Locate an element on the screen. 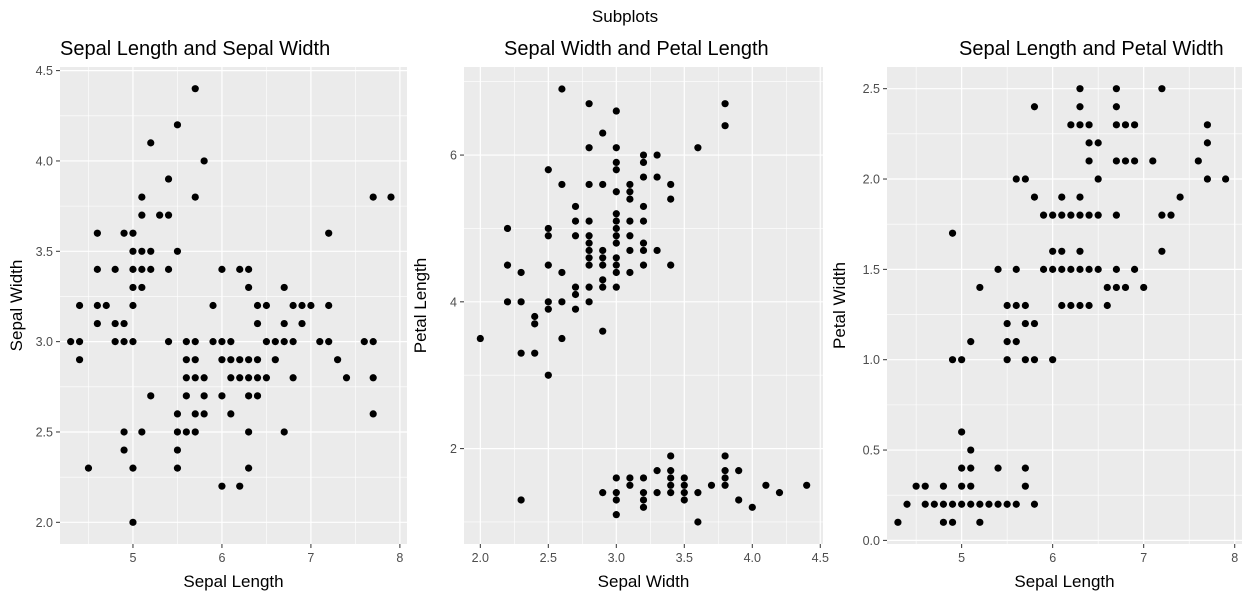 The height and width of the screenshot is (600, 1250). x-tick-label: 3.5 is located at coordinates (684, 558).